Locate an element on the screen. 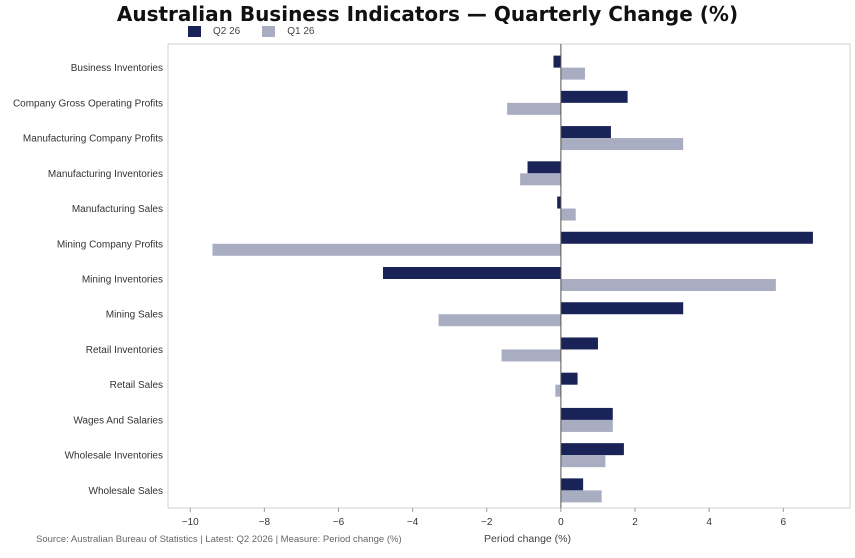 Image resolution: width=855 pixels, height=558 pixels. legend-label-q1: Q1 26 is located at coordinates (301, 31).